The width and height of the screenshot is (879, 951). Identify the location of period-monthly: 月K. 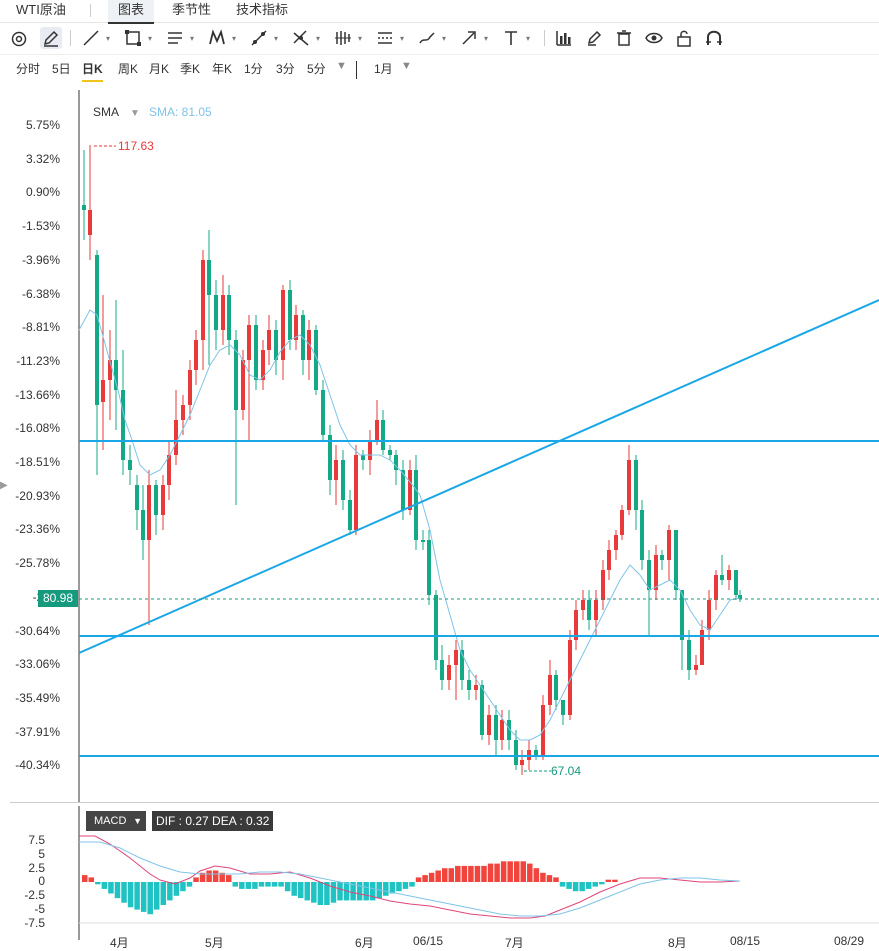
(159, 69).